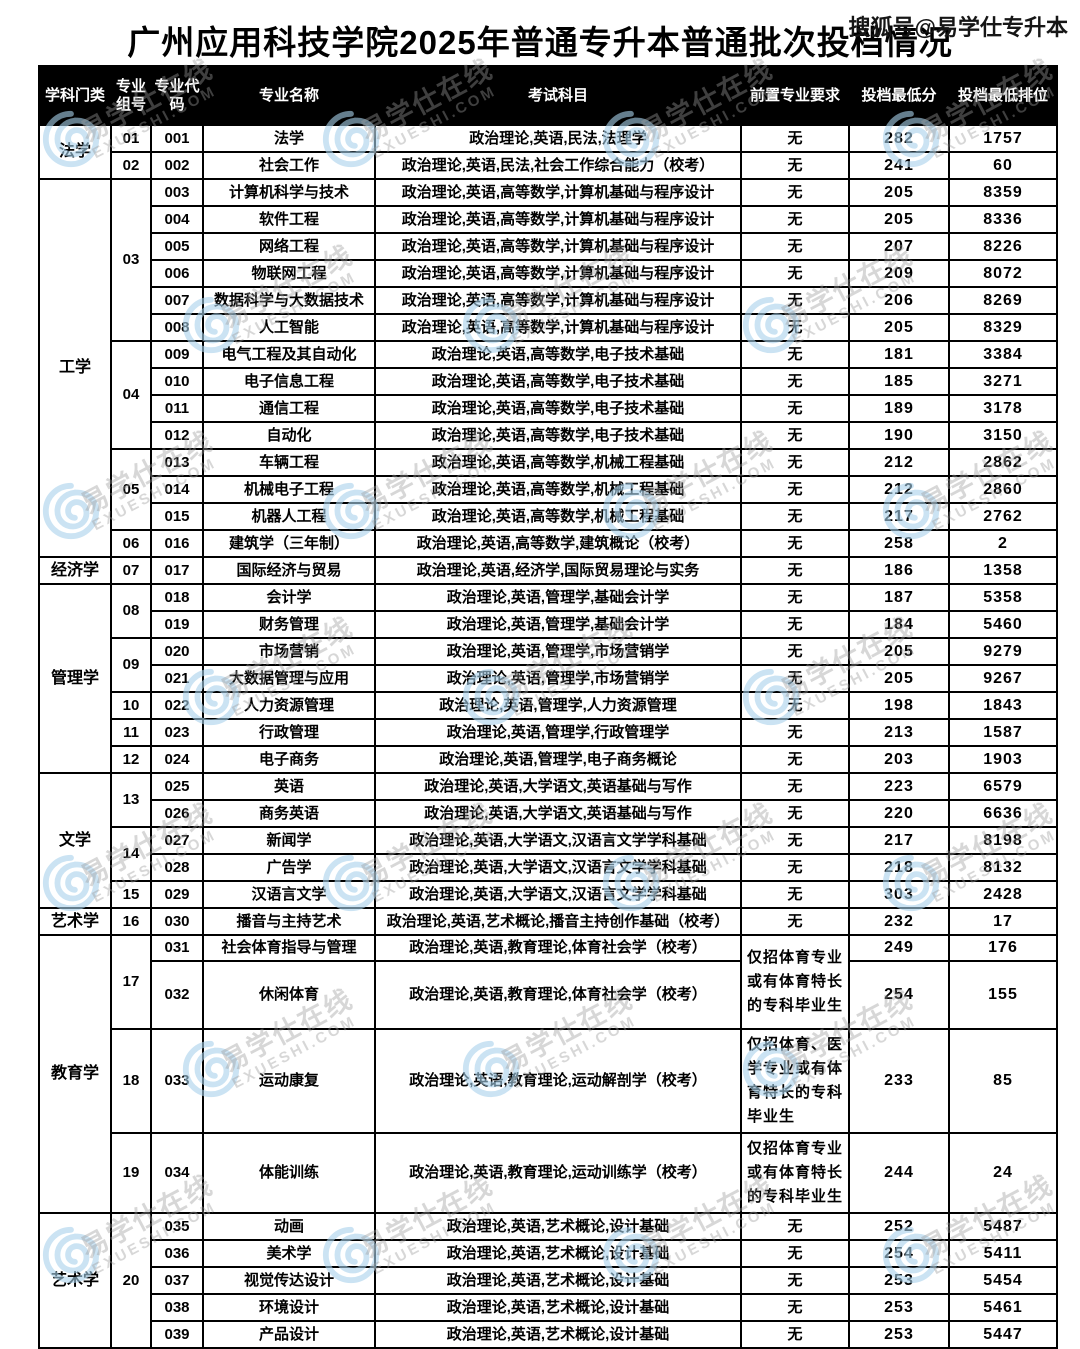 This screenshot has width=1080, height=1349. Describe the element at coordinates (1003, 840) in the screenshot. I see `rank-cell: 8198` at that location.